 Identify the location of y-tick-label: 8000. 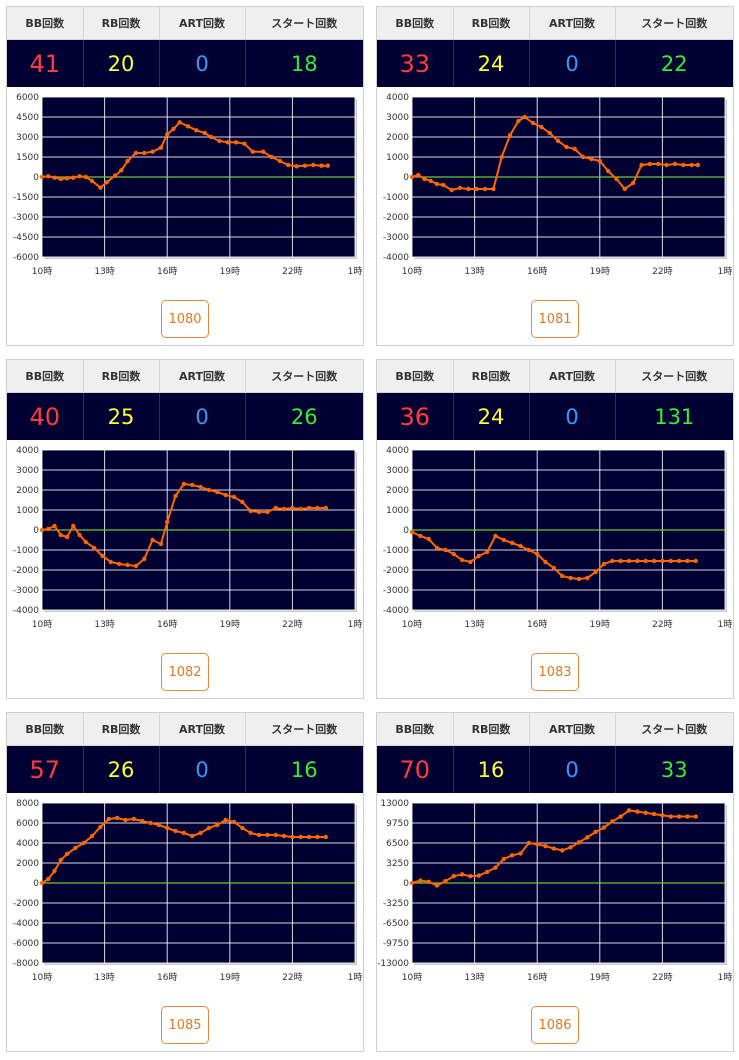
(27, 804).